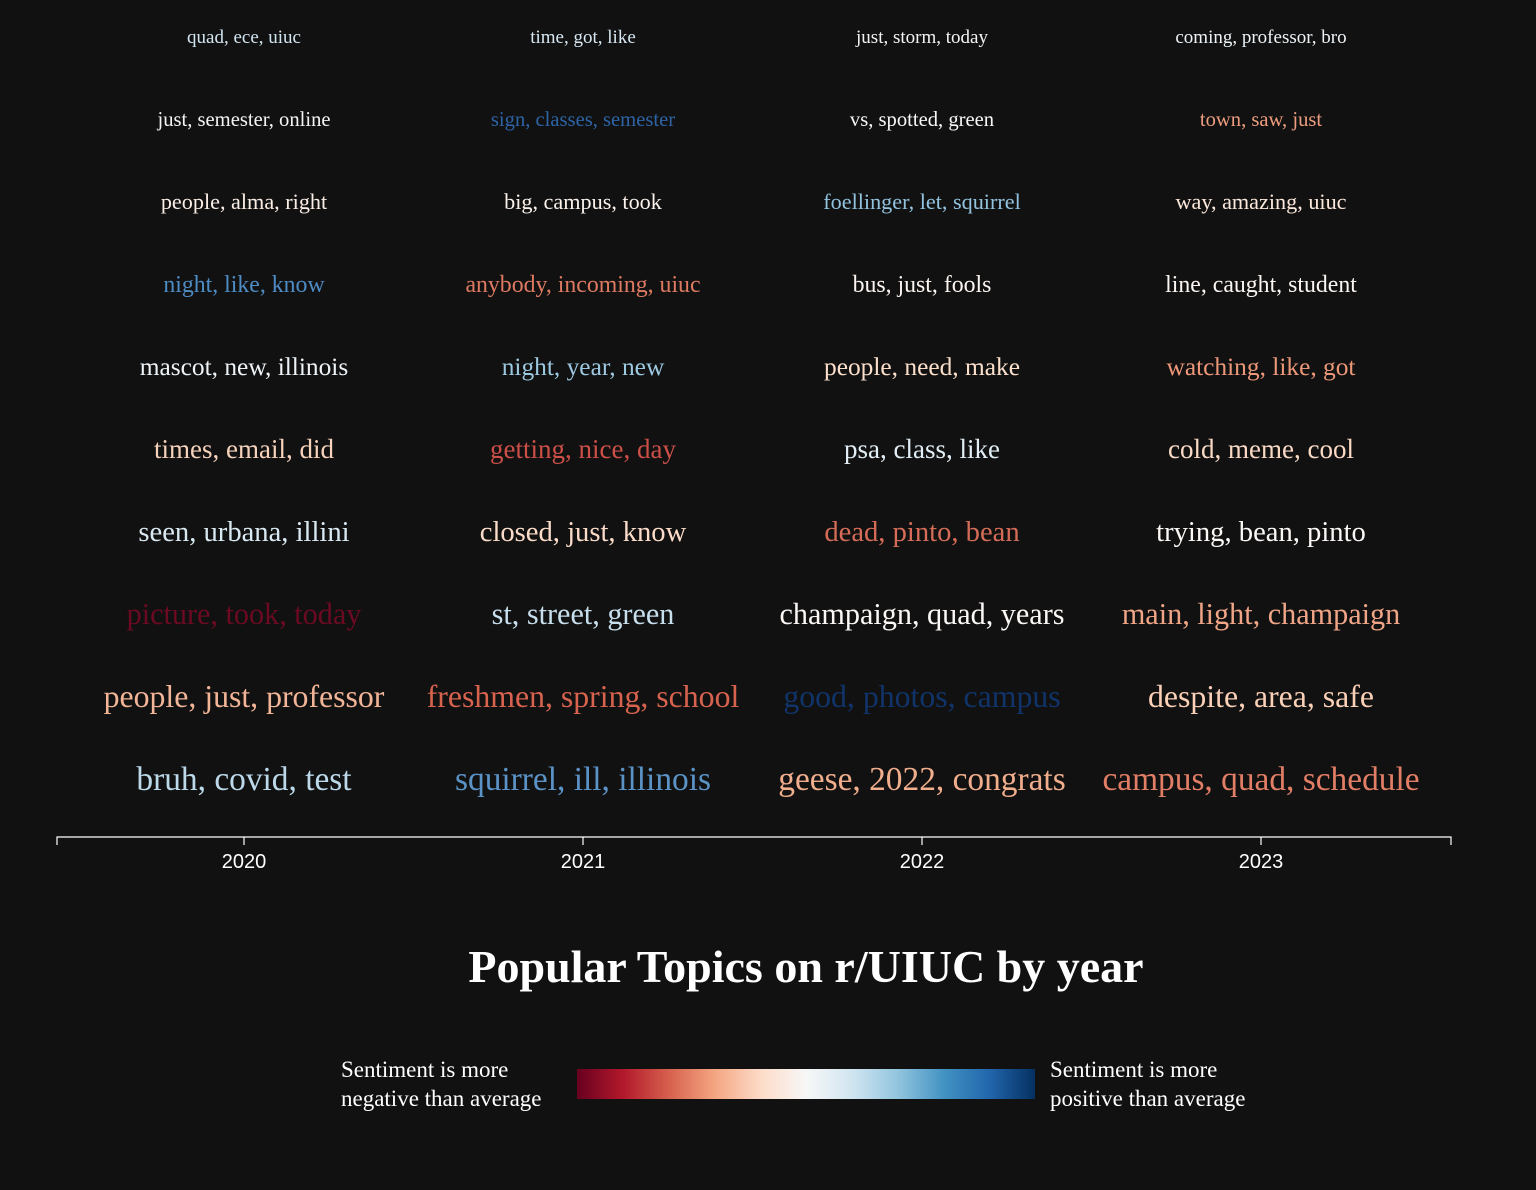 This screenshot has height=1190, width=1536. Describe the element at coordinates (1134, 1069) in the screenshot. I see `legend-positive-line1: Sentiment is more` at that location.